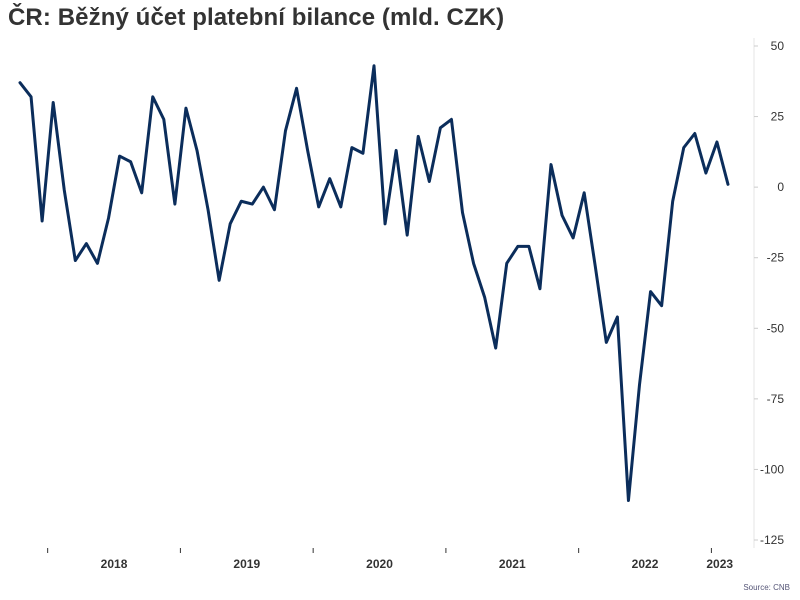 The image size is (800, 600). What do you see at coordinates (778, 46) in the screenshot?
I see `y-tick-label: 50` at bounding box center [778, 46].